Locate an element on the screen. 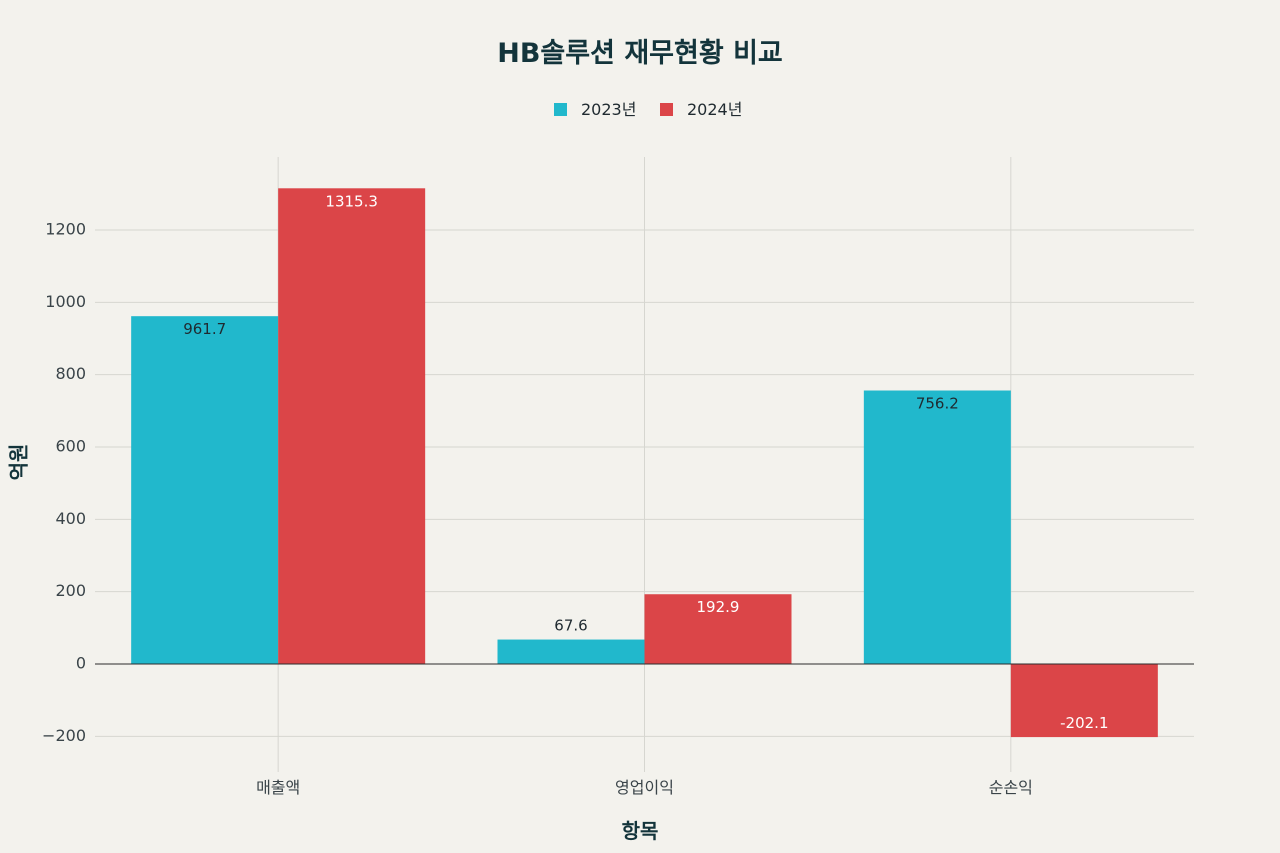 Image resolution: width=1280 pixels, height=853 pixels. y-axis-title: 억원 is located at coordinates (19, 462).